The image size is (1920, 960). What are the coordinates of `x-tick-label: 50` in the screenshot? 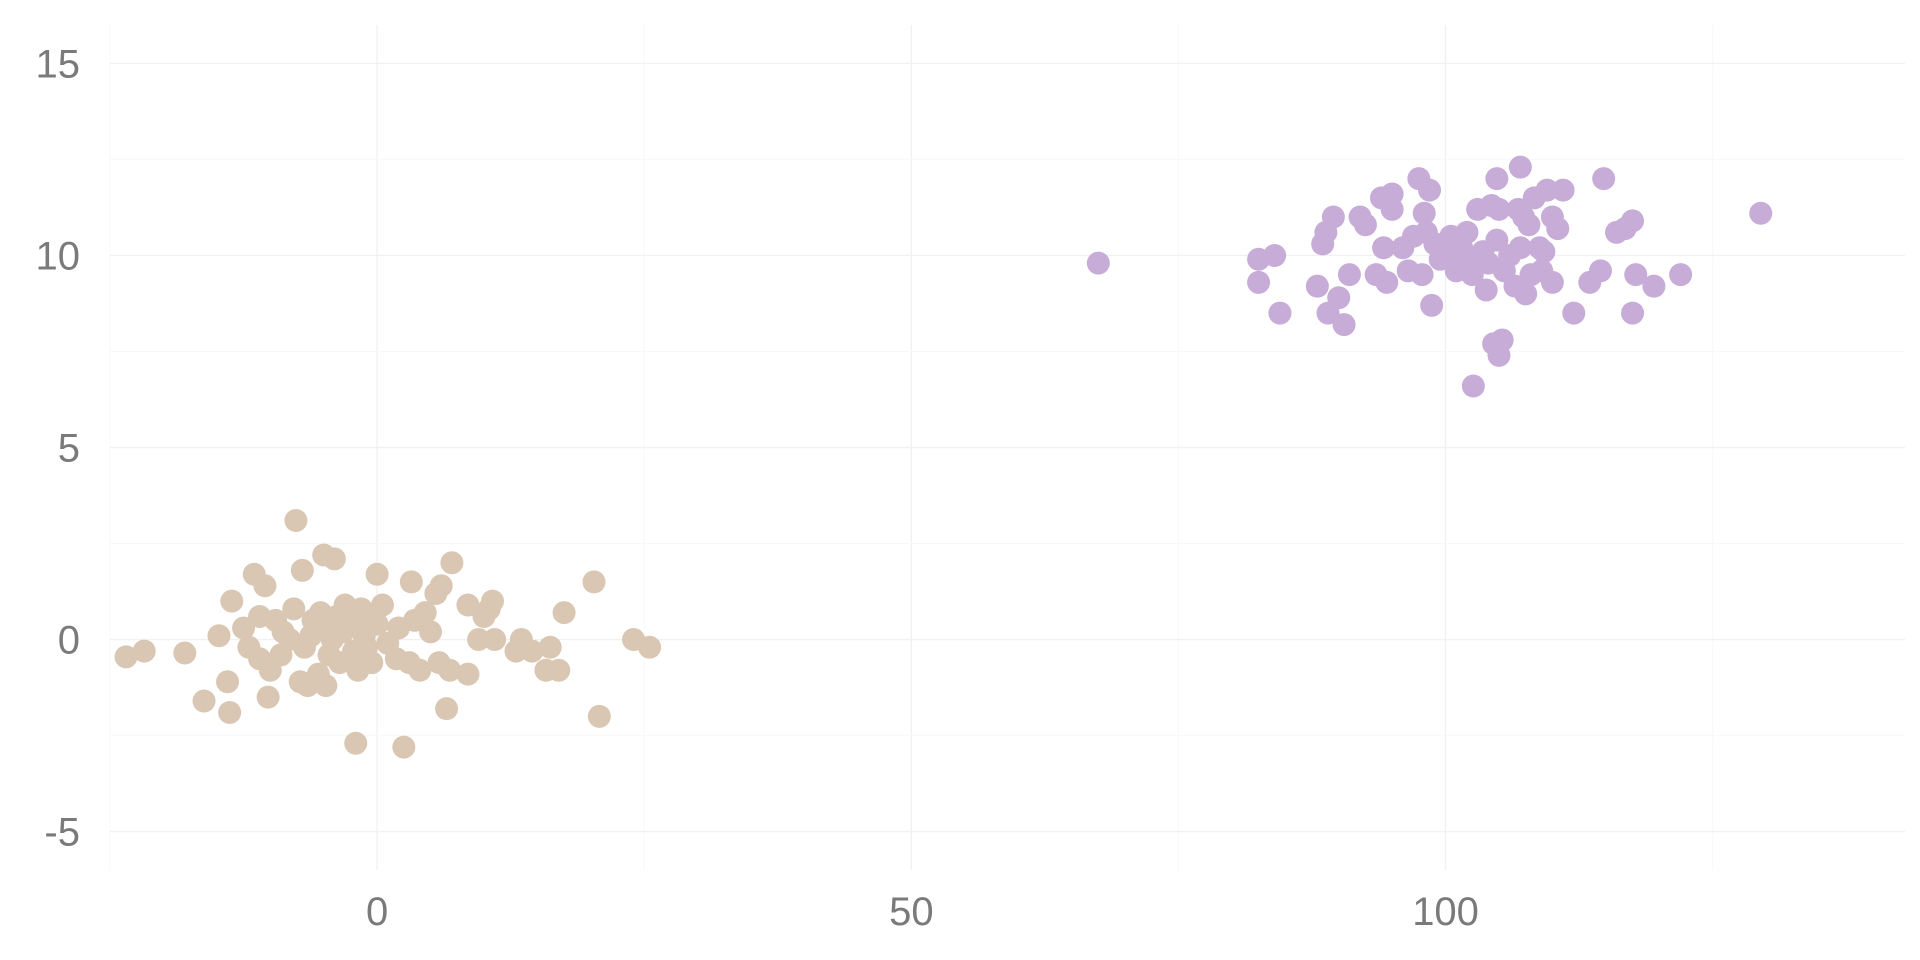 It's located at (911, 912).